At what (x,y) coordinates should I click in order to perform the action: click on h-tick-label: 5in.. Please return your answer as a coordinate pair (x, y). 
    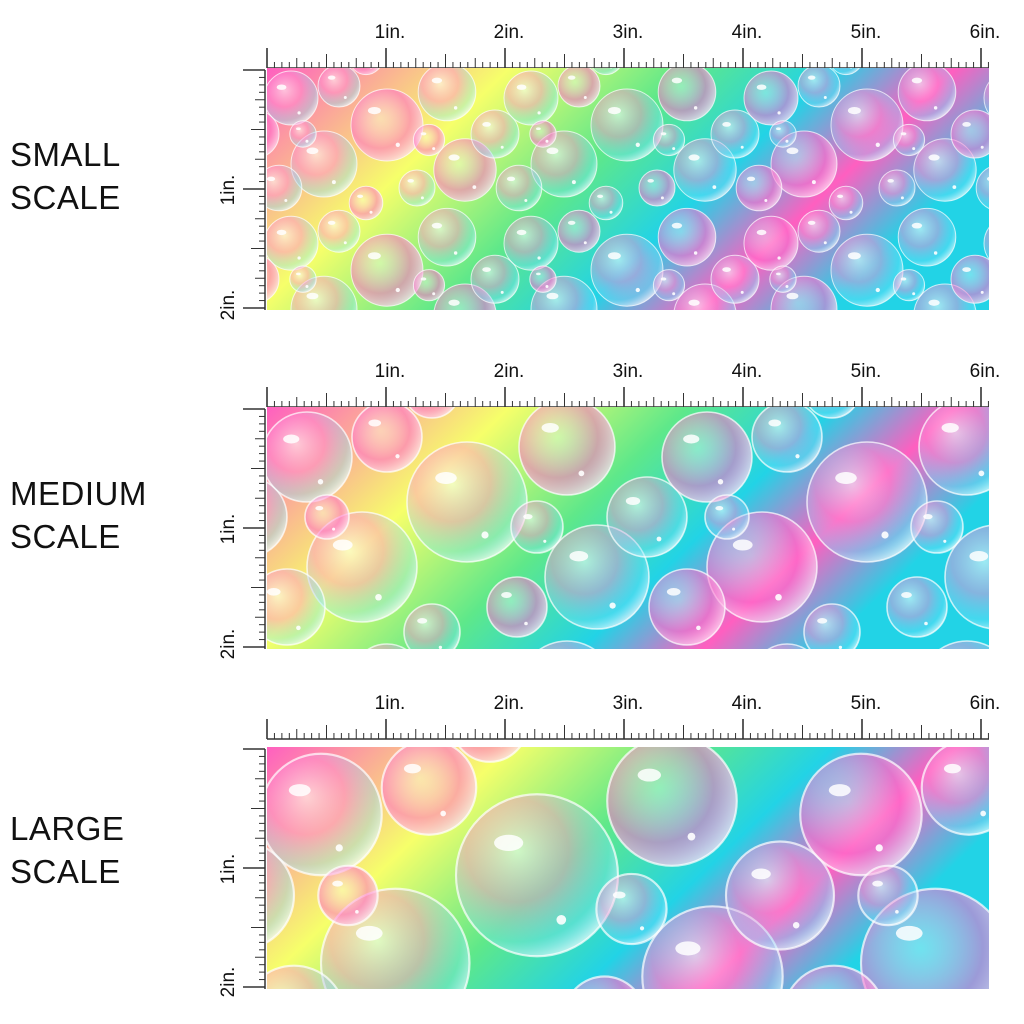
    Looking at the image, I should click on (866, 703).